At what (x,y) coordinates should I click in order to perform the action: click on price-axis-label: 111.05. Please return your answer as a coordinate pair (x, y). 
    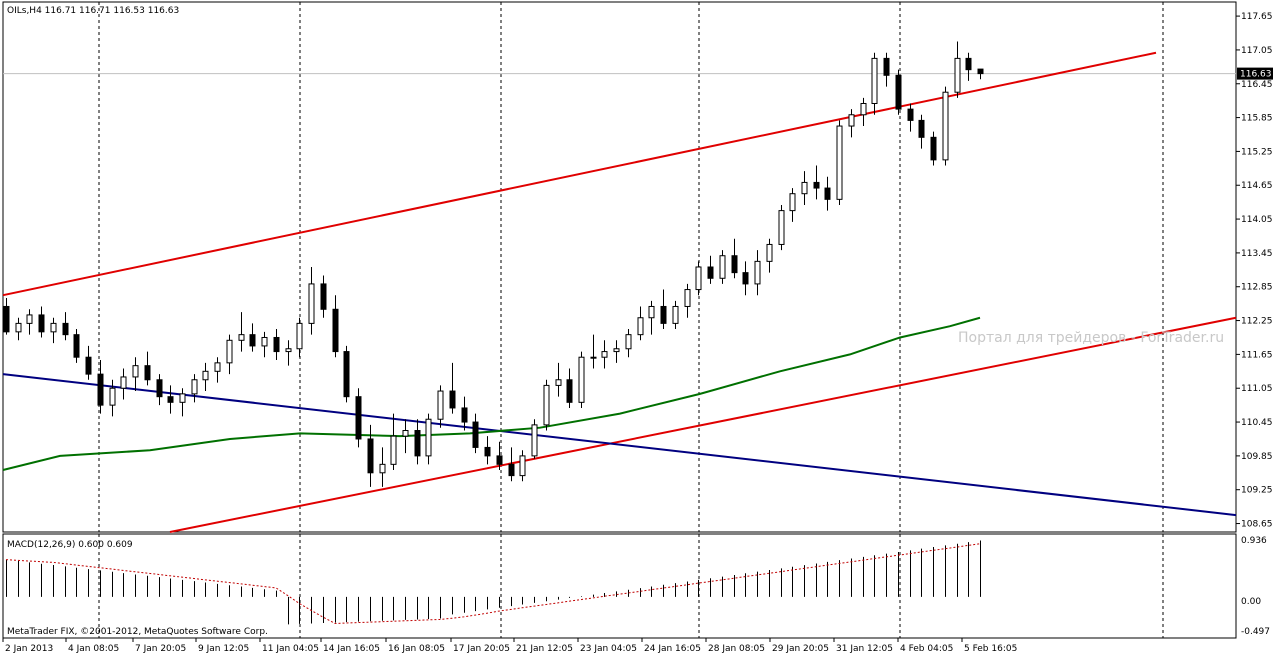
    Looking at the image, I should click on (1257, 389).